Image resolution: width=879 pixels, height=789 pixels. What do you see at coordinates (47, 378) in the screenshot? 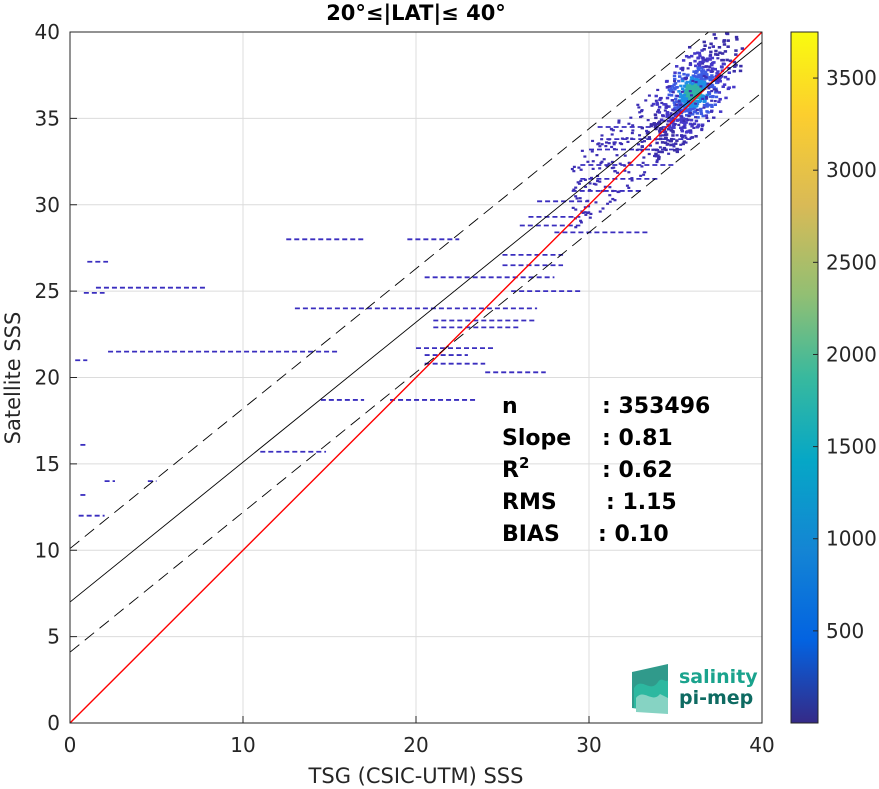
I see `y-tick-label: 20` at bounding box center [47, 378].